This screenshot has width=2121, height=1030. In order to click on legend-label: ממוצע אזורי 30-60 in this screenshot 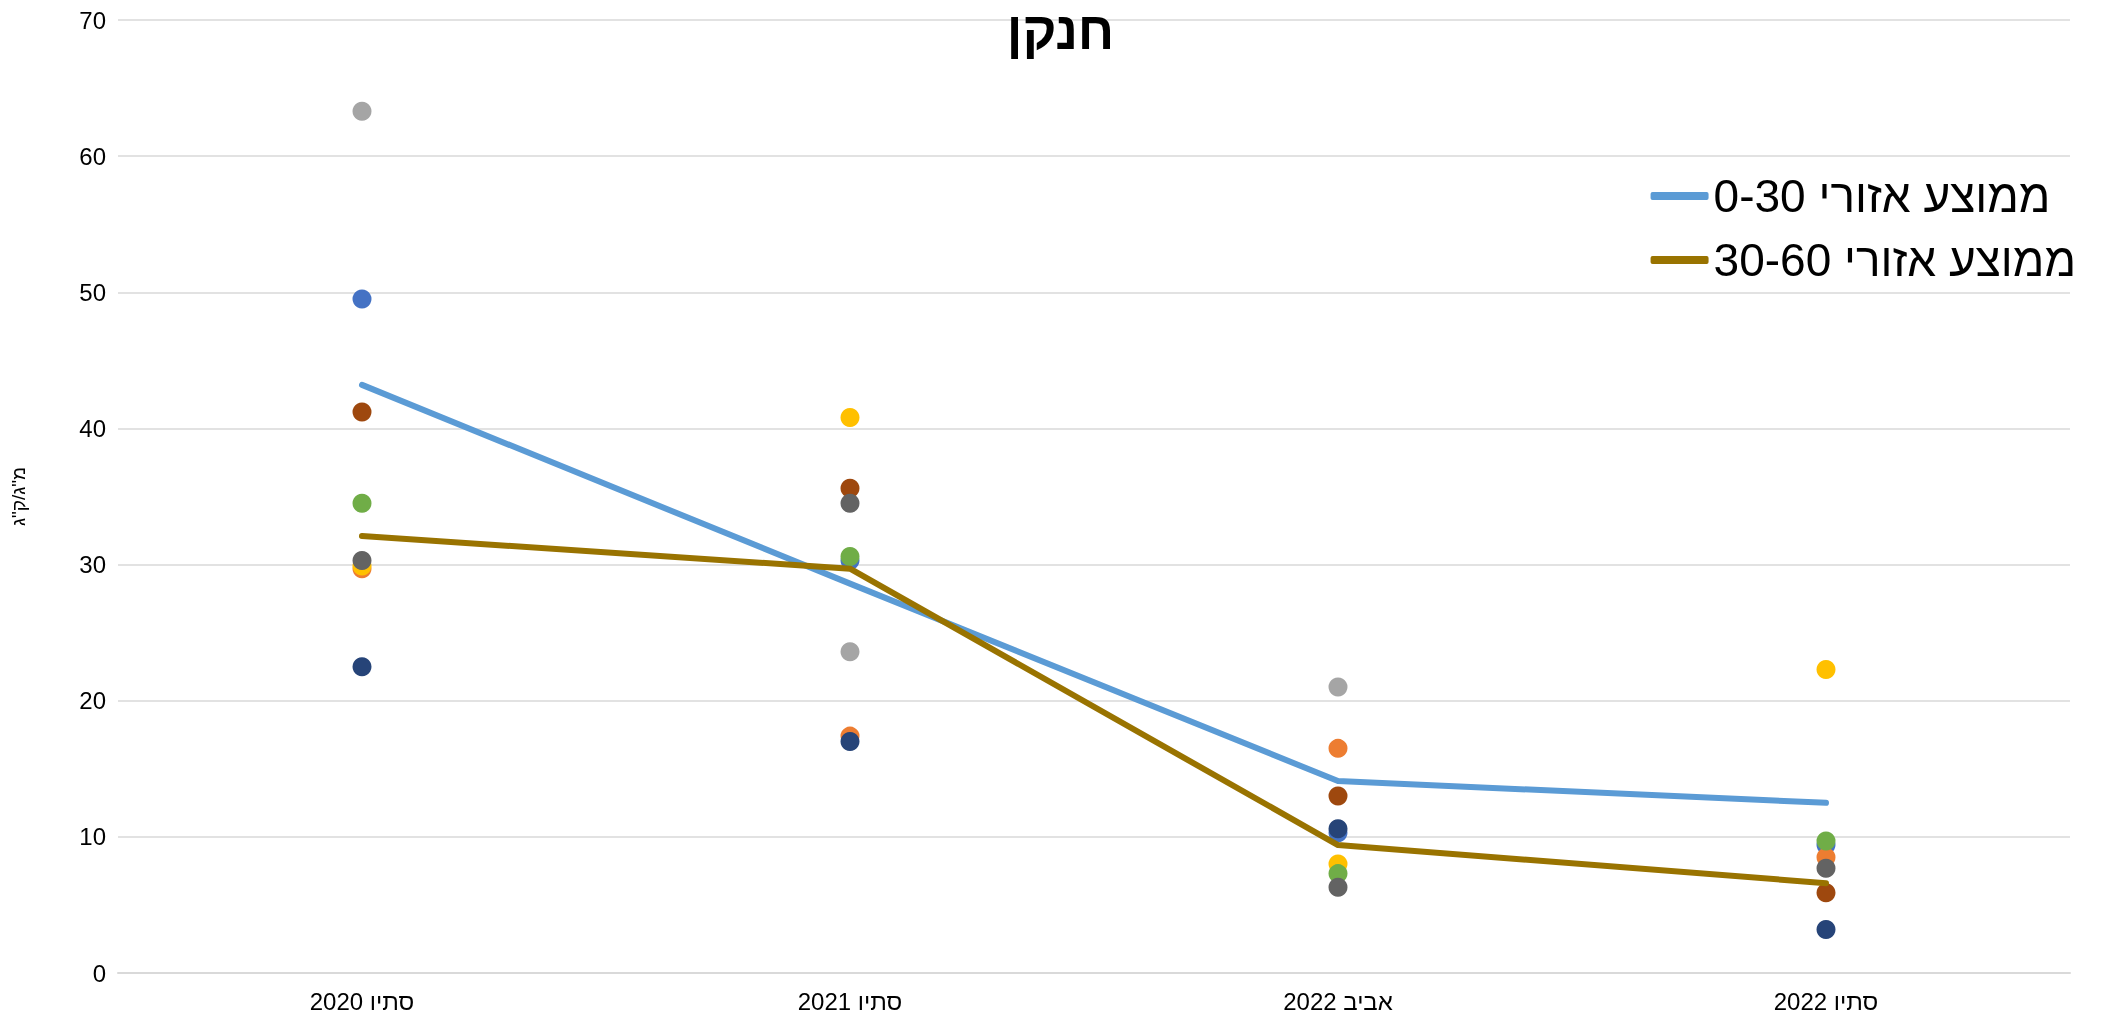, I will do `click(1895, 260)`.